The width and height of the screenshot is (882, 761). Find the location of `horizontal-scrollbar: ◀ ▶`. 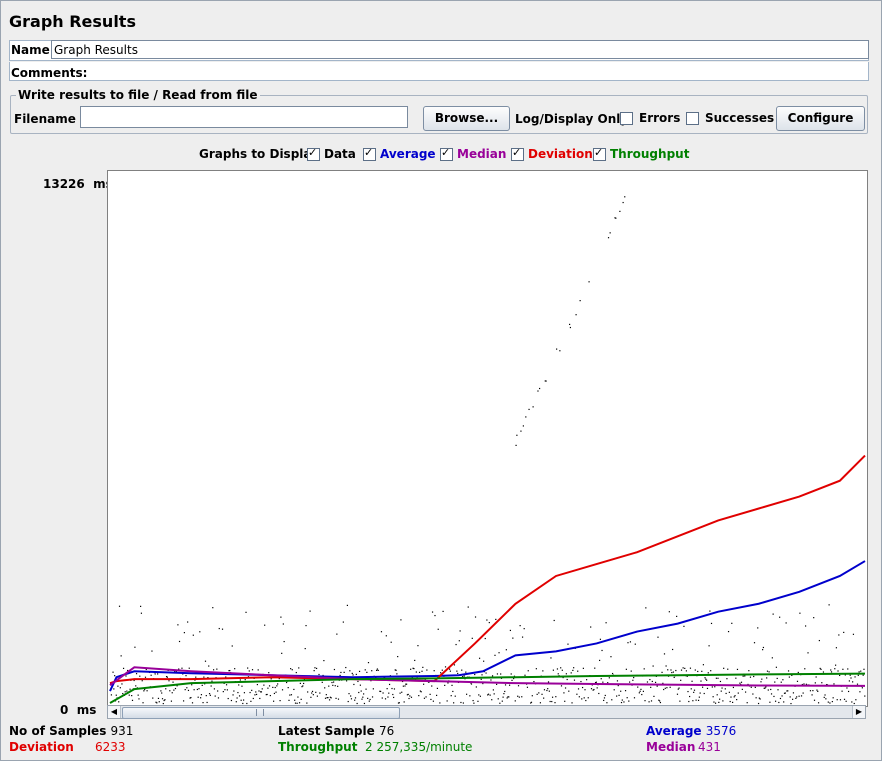

horizontal-scrollbar: ◀ ▶ is located at coordinates (486, 712).